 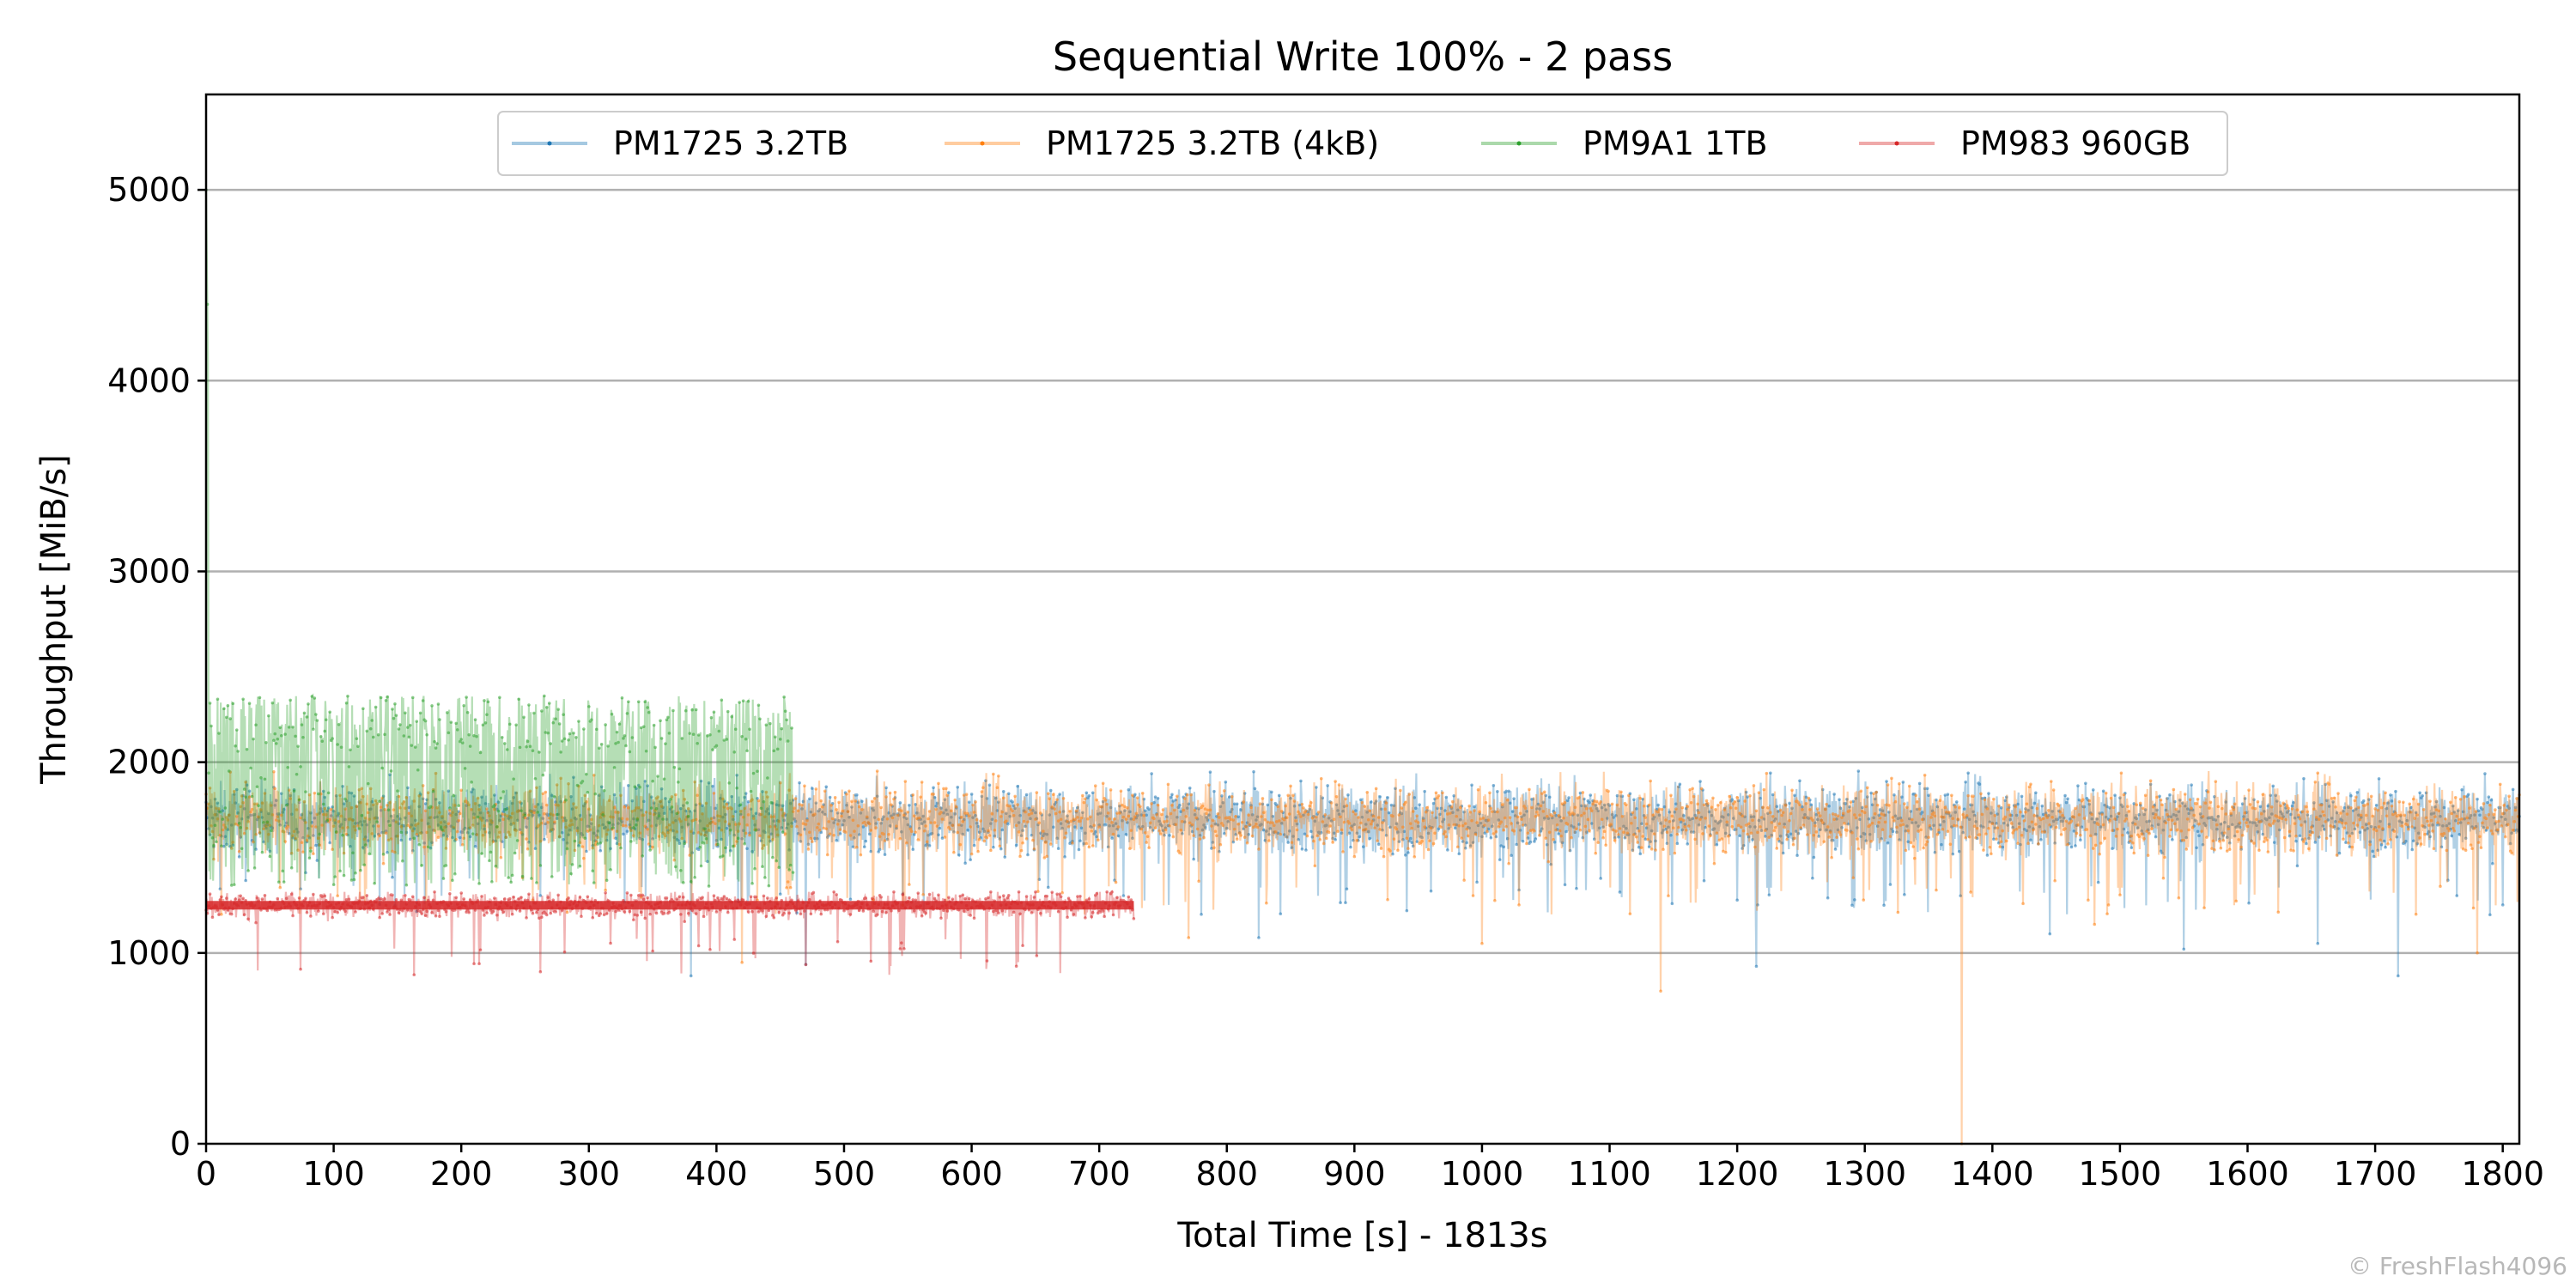 I want to click on legend-entry-4: PM983 960GB, so click(x=2025, y=143).